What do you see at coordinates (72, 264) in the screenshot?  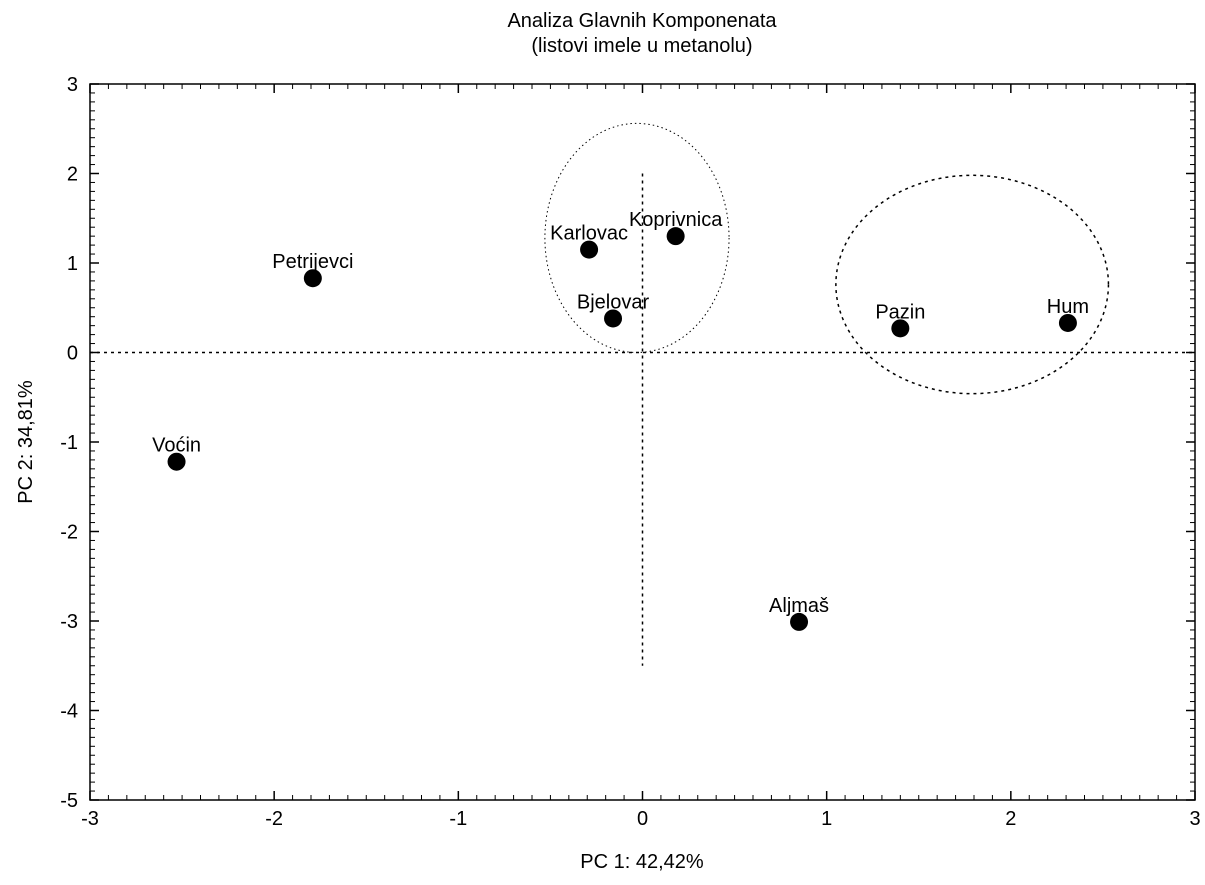 I see `y-tick-label: 1` at bounding box center [72, 264].